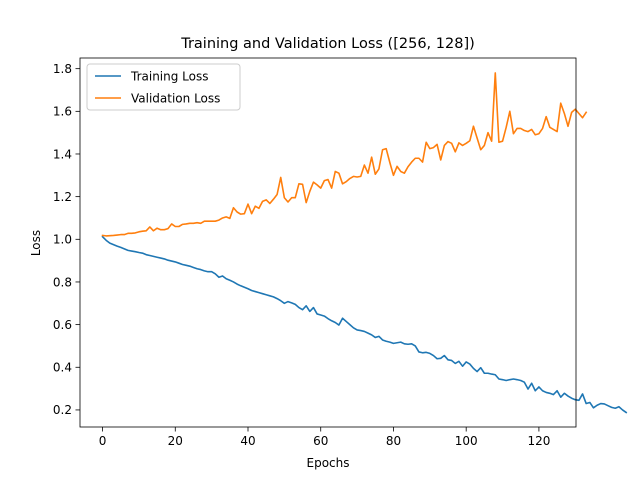 The image size is (640, 480). I want to click on legend-label: Training Loss, so click(169, 76).